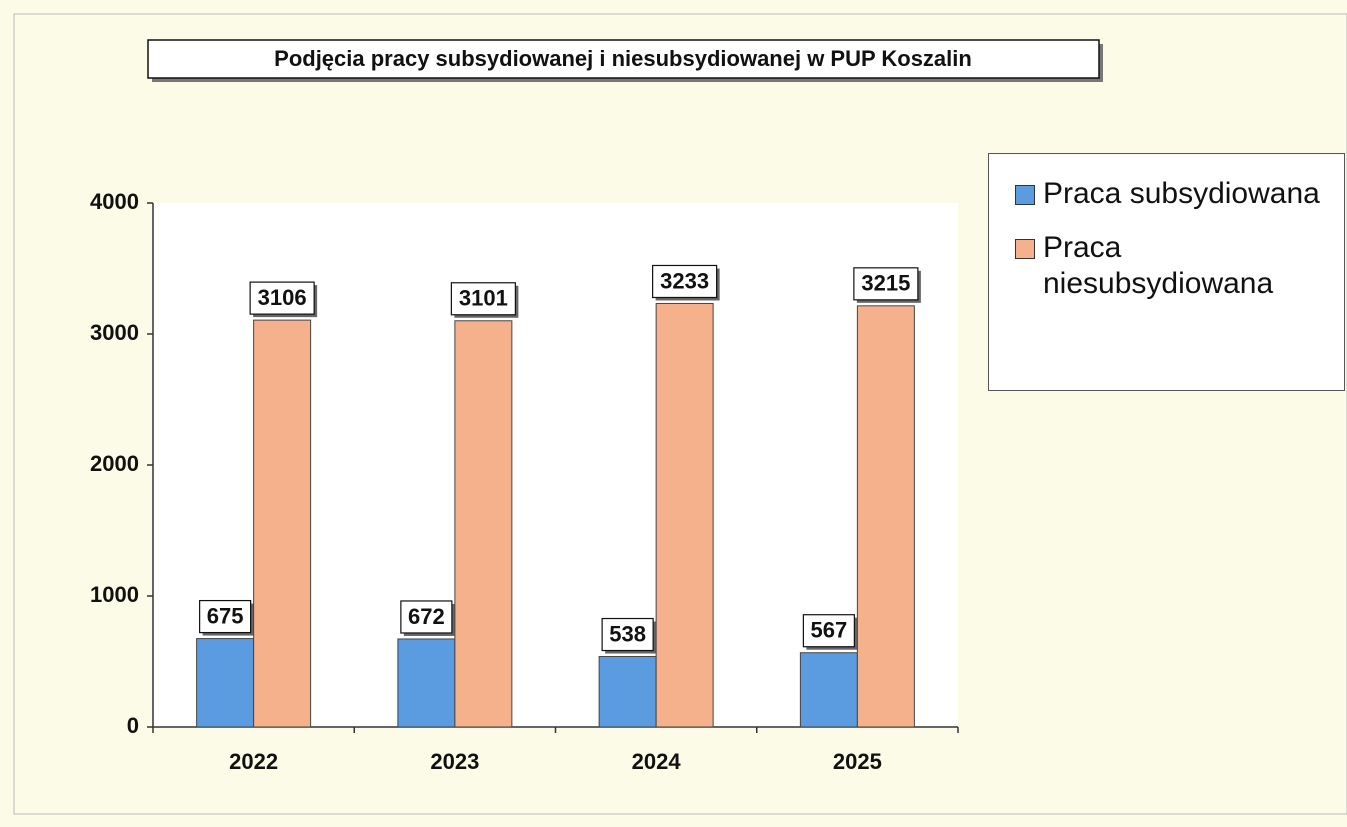  Describe the element at coordinates (114, 594) in the screenshot. I see `y-tick-label: 1000` at that location.